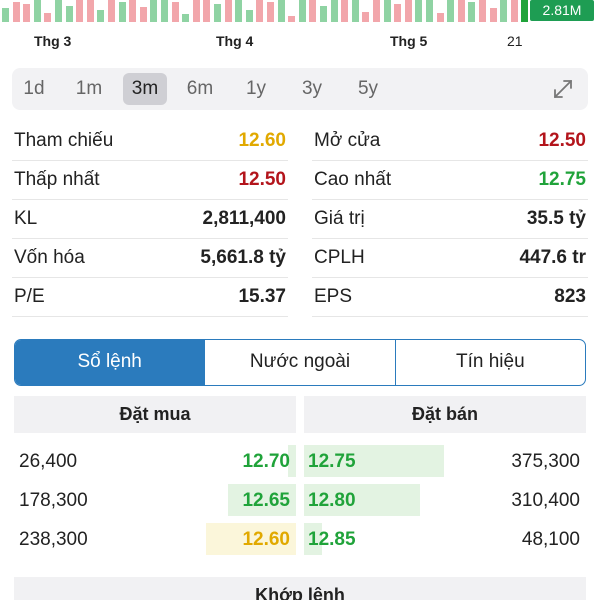 The height and width of the screenshot is (600, 600). What do you see at coordinates (332, 500) in the screenshot?
I see `ask-price: 12.80` at bounding box center [332, 500].